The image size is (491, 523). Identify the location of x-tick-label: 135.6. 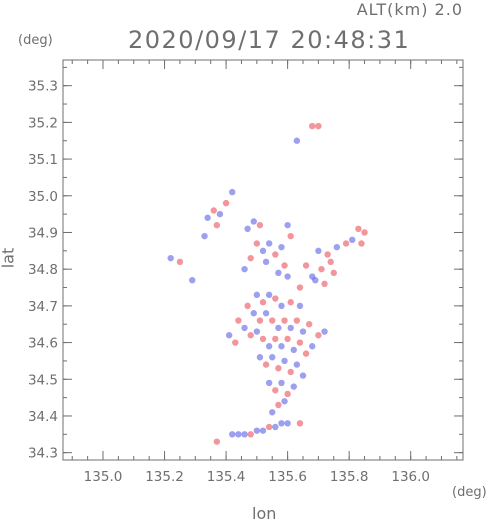
(287, 477).